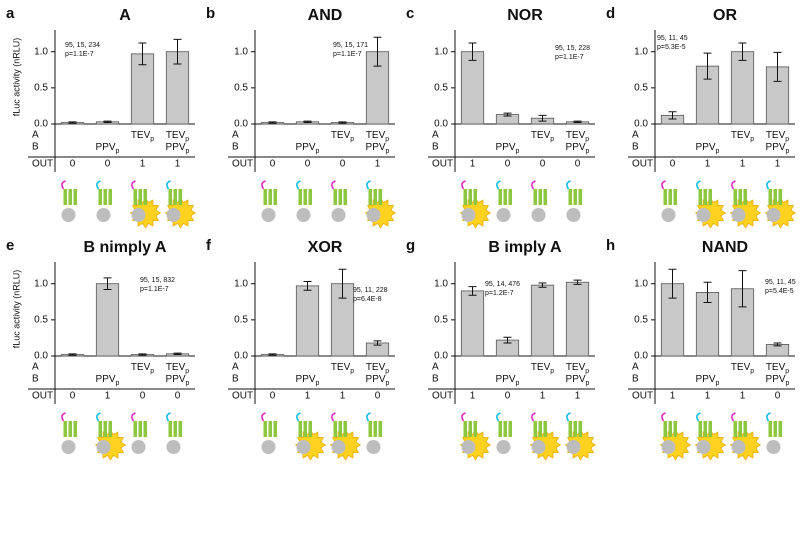 This screenshot has width=800, height=533. I want to click on stat-note: p=1.1E-7, so click(154, 289).